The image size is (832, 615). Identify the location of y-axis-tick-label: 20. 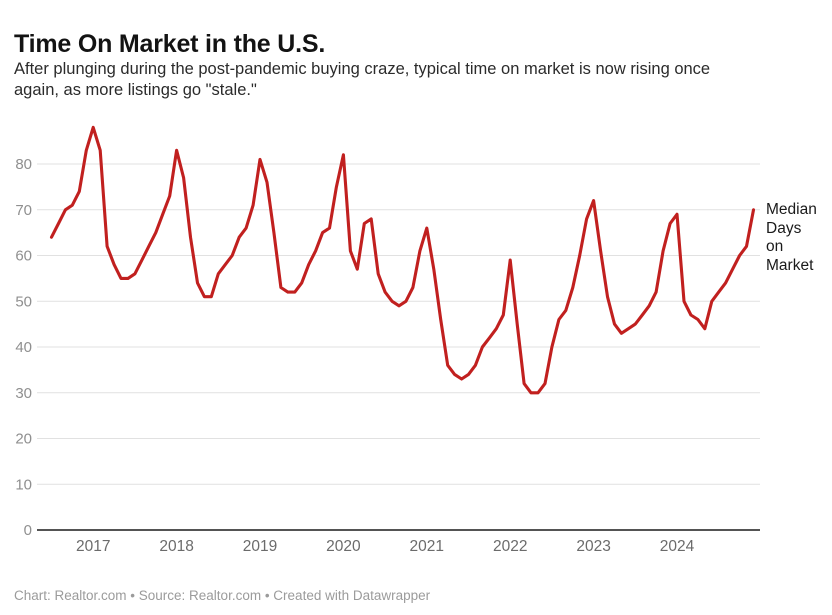
(23, 439).